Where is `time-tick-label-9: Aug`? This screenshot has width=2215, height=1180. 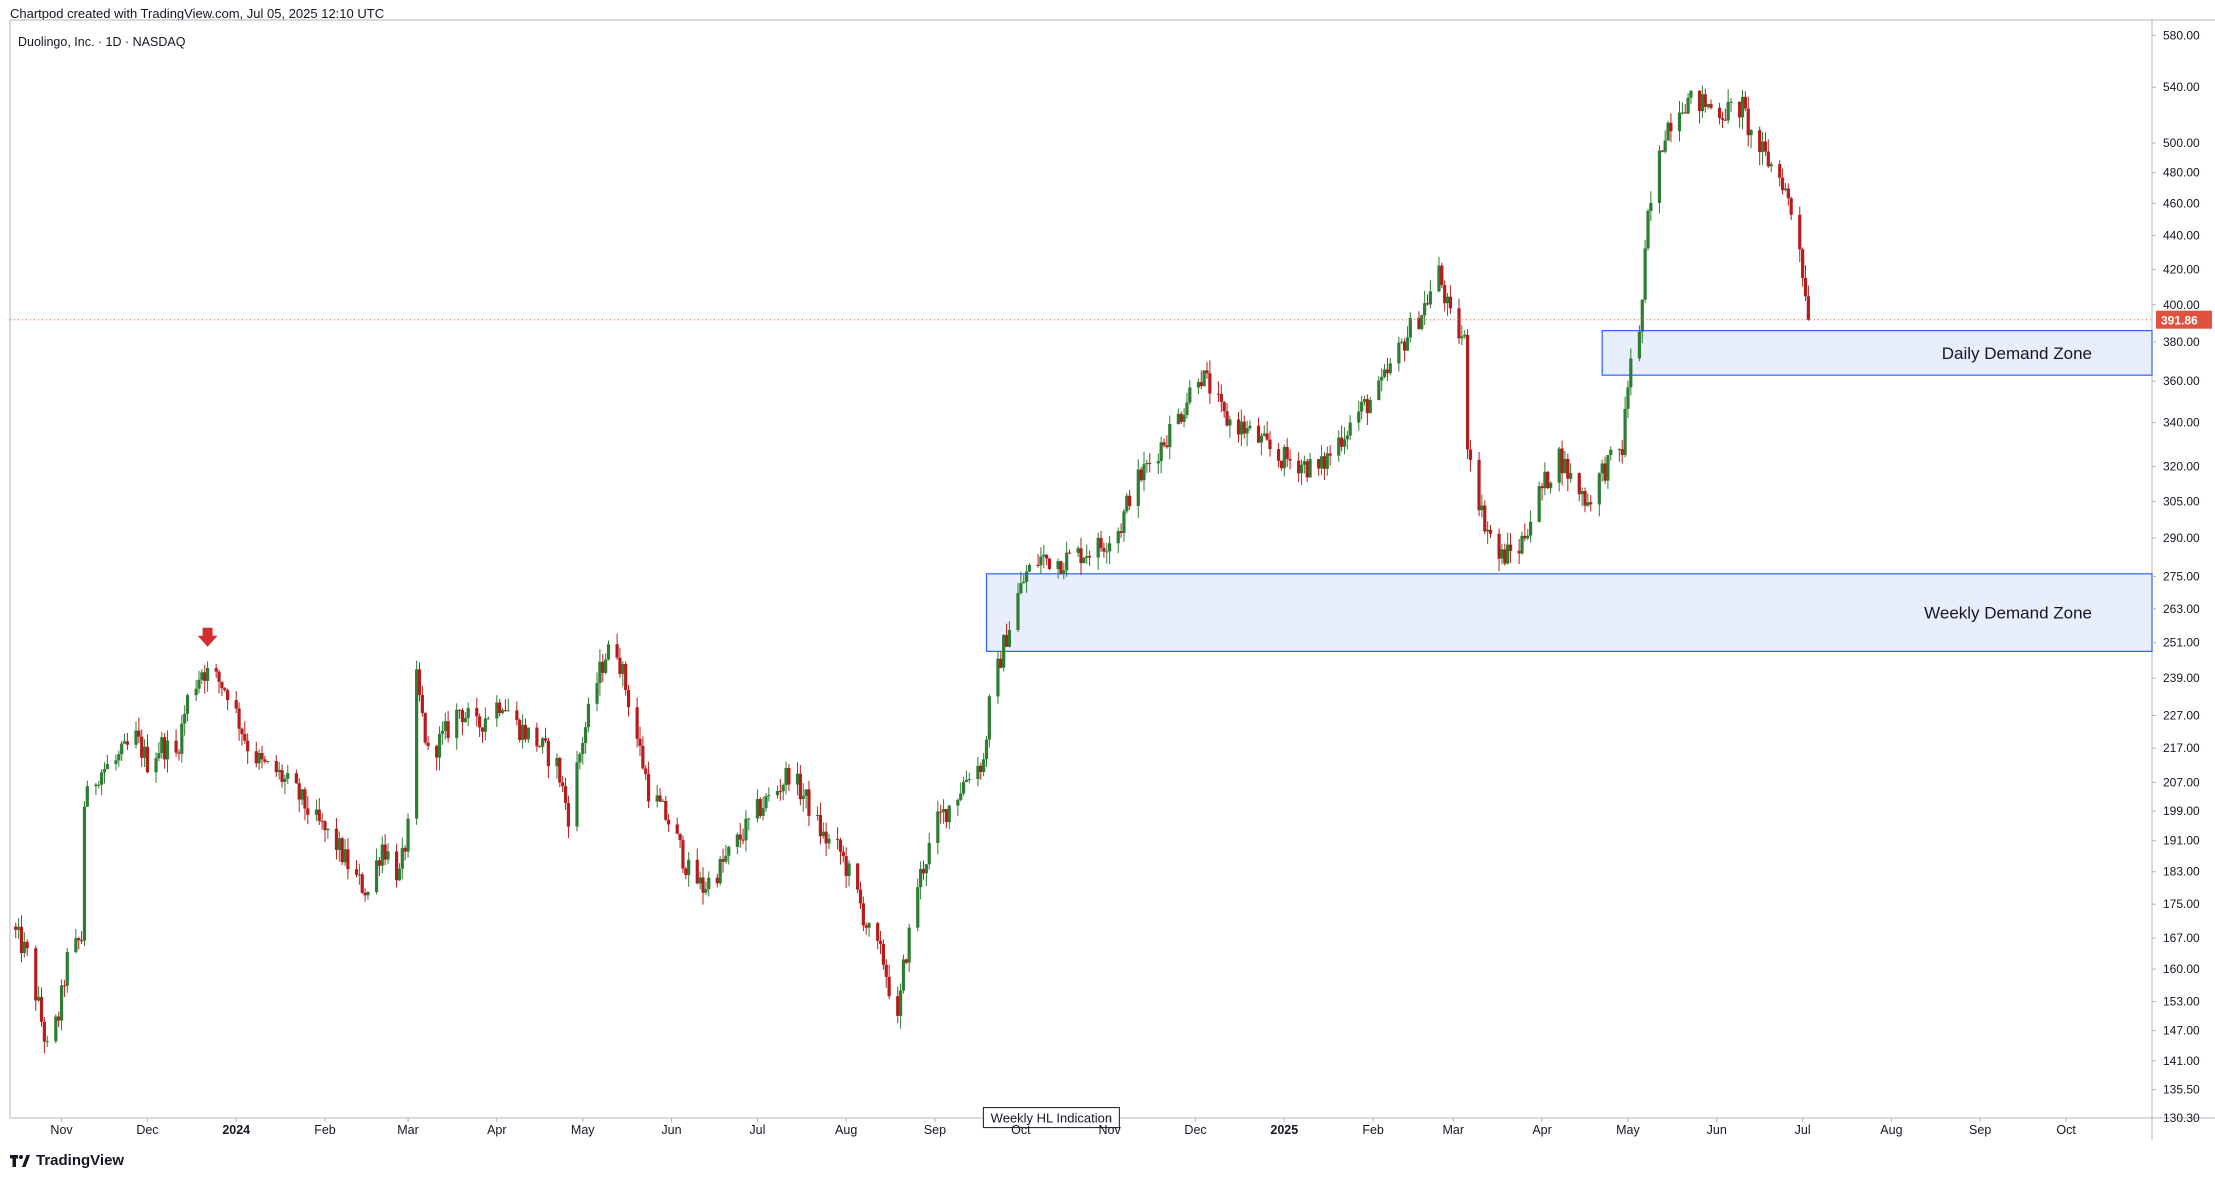 time-tick-label-9: Aug is located at coordinates (846, 1130).